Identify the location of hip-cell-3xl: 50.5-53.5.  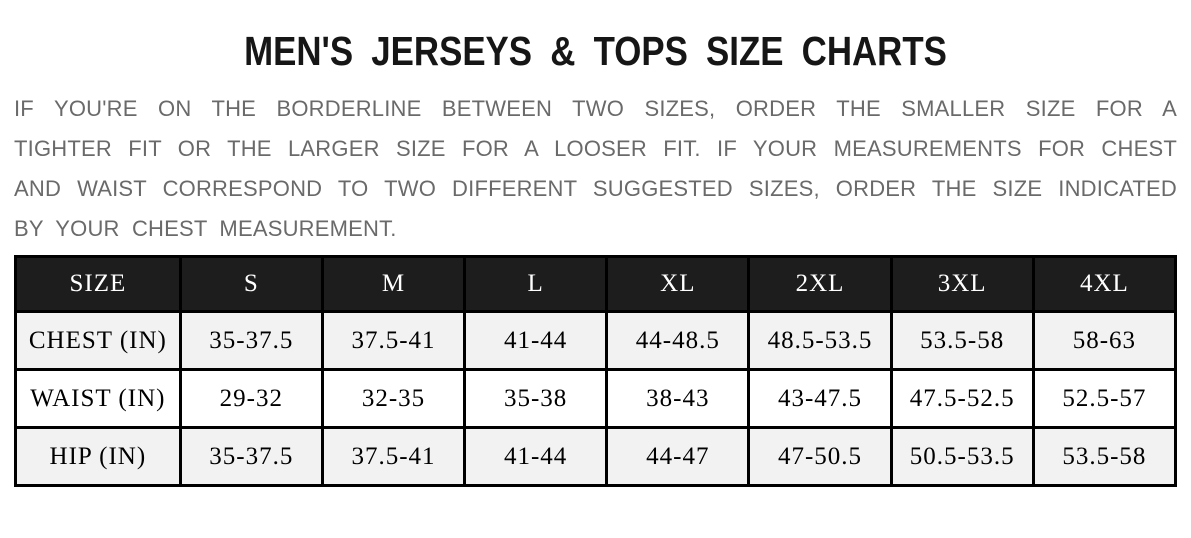
(962, 457).